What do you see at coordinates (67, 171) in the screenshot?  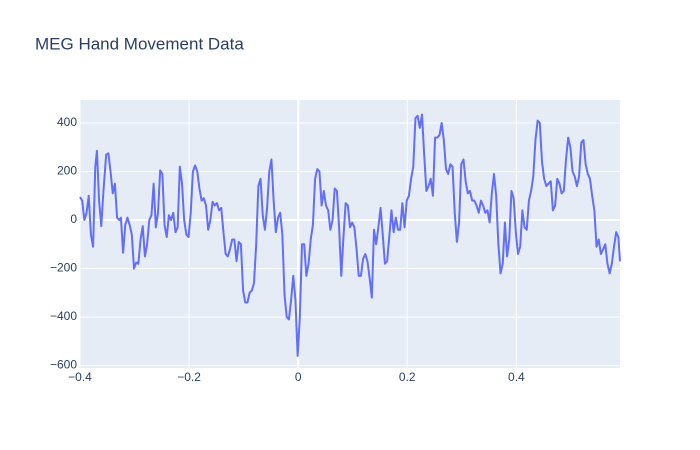 I see `y-tick-label: 200` at bounding box center [67, 171].